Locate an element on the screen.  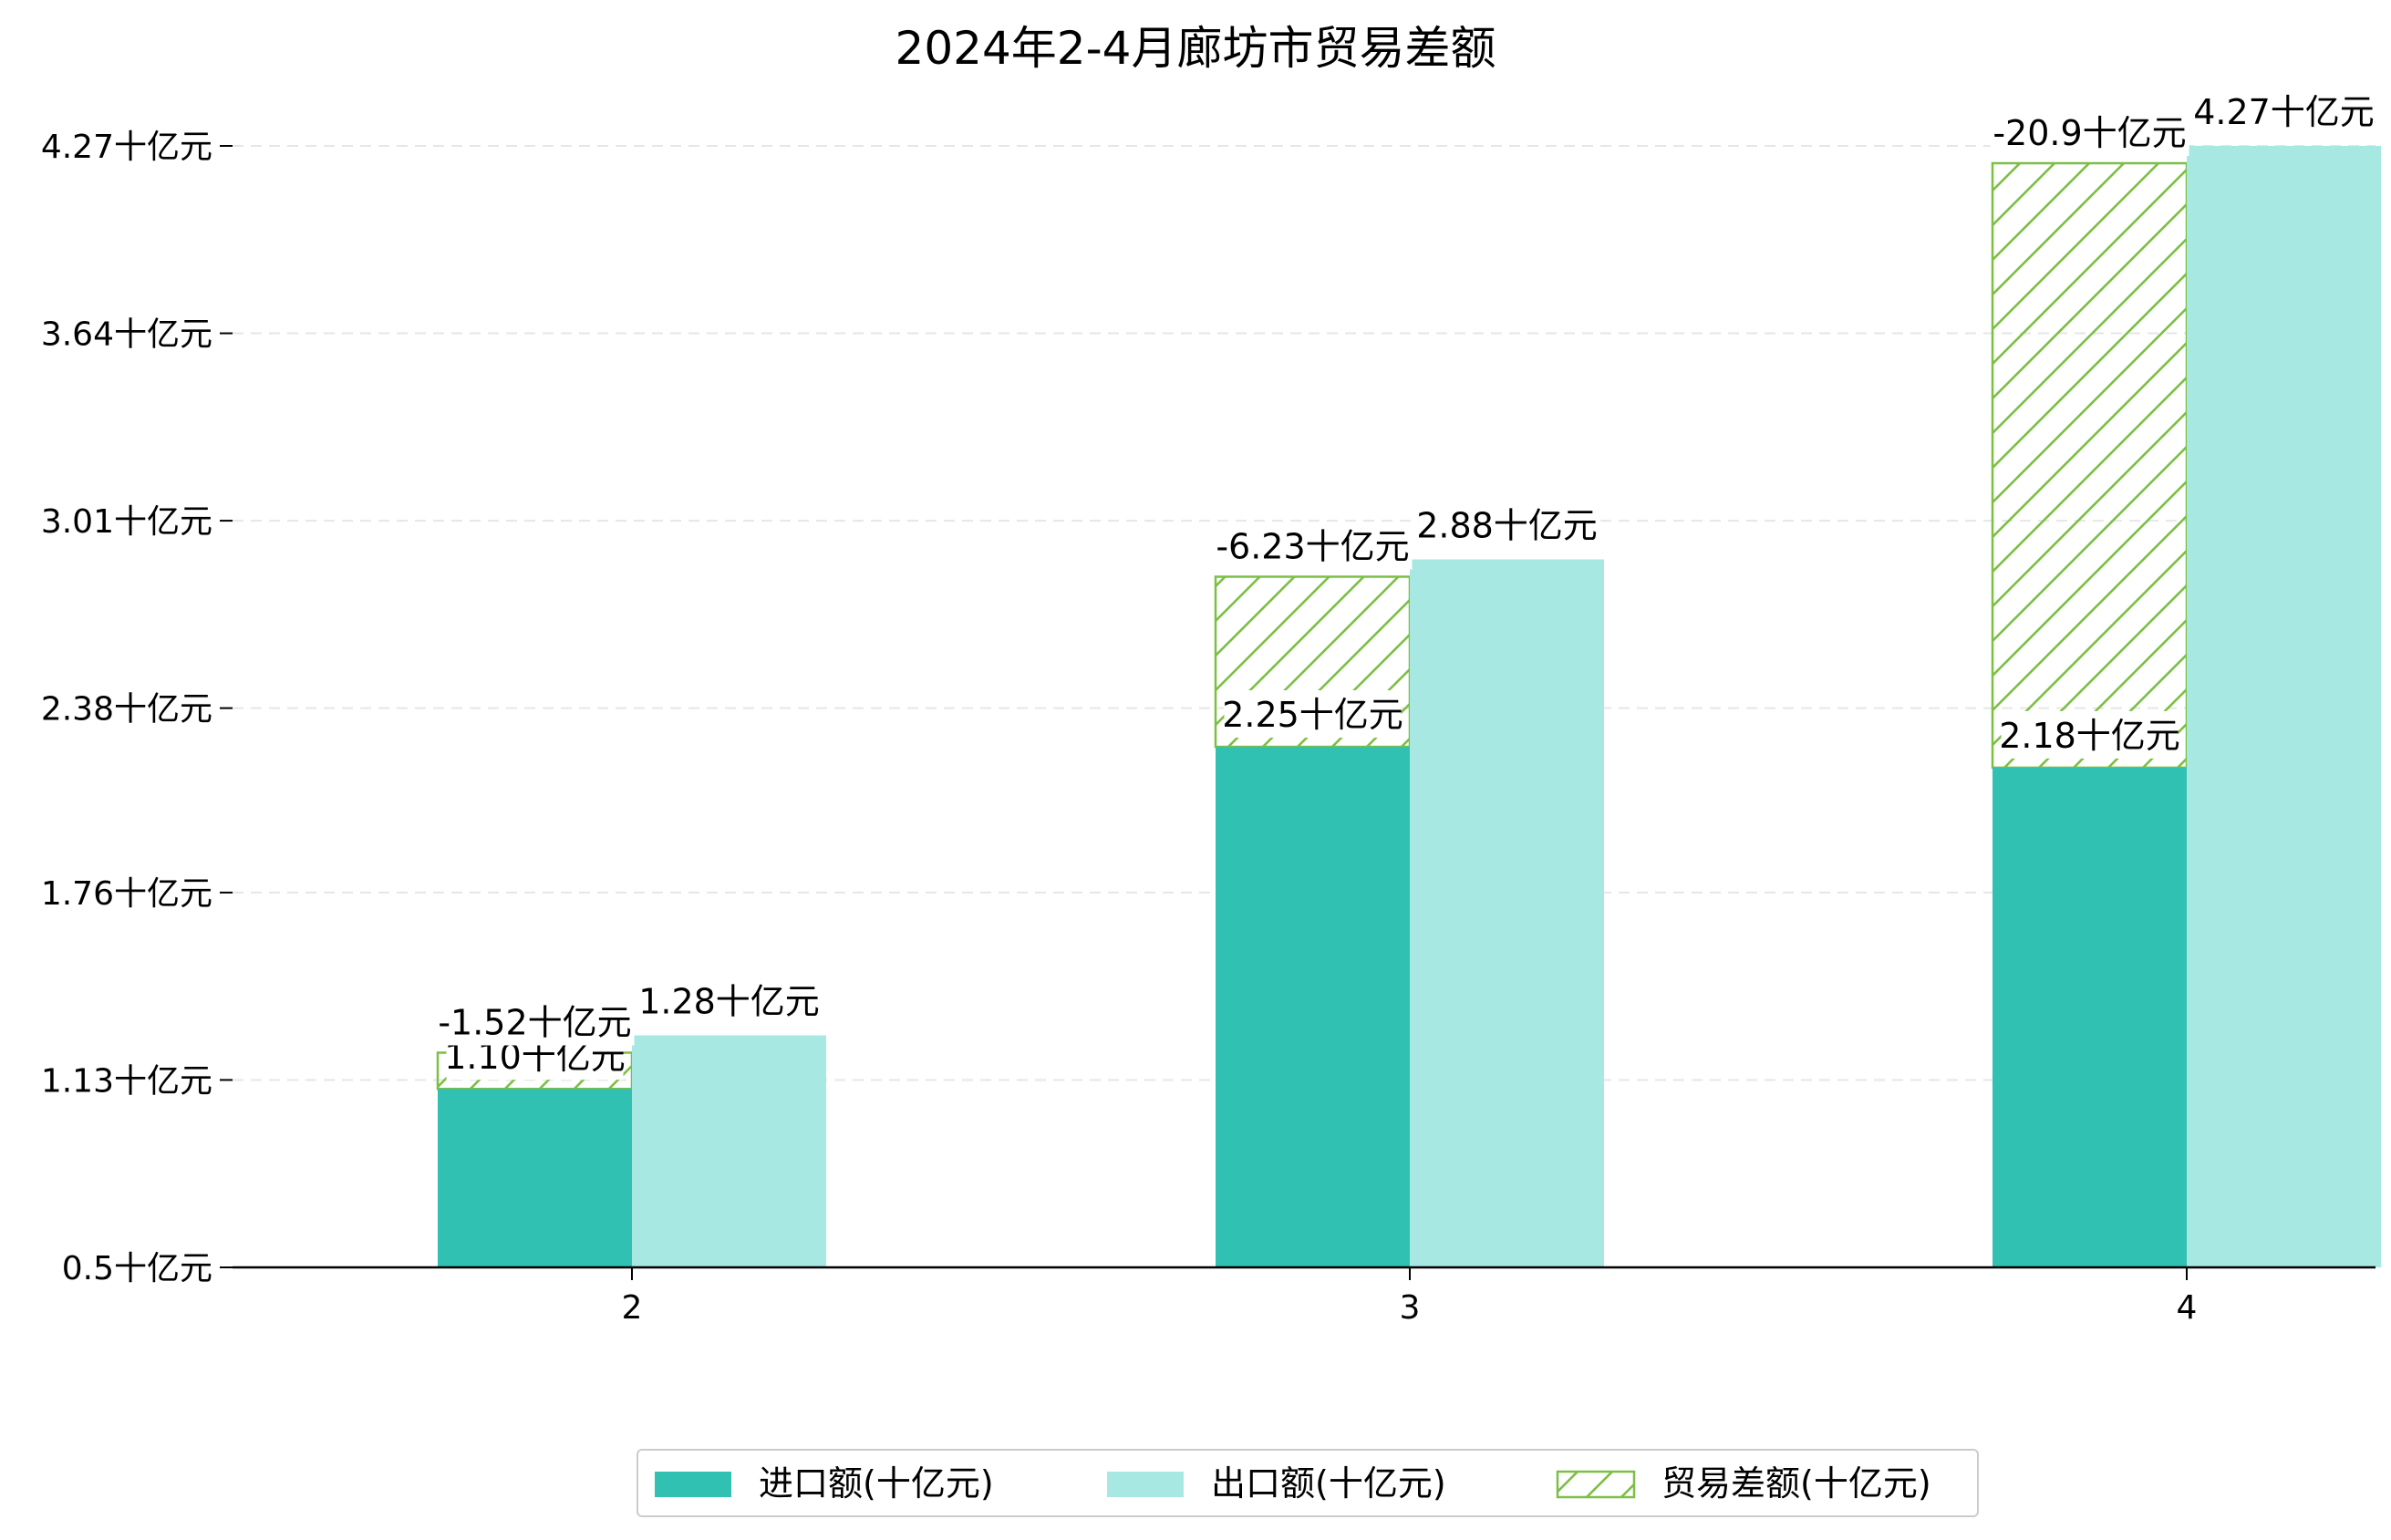
y-tick-label: 3.01十亿元 is located at coordinates (126, 522).